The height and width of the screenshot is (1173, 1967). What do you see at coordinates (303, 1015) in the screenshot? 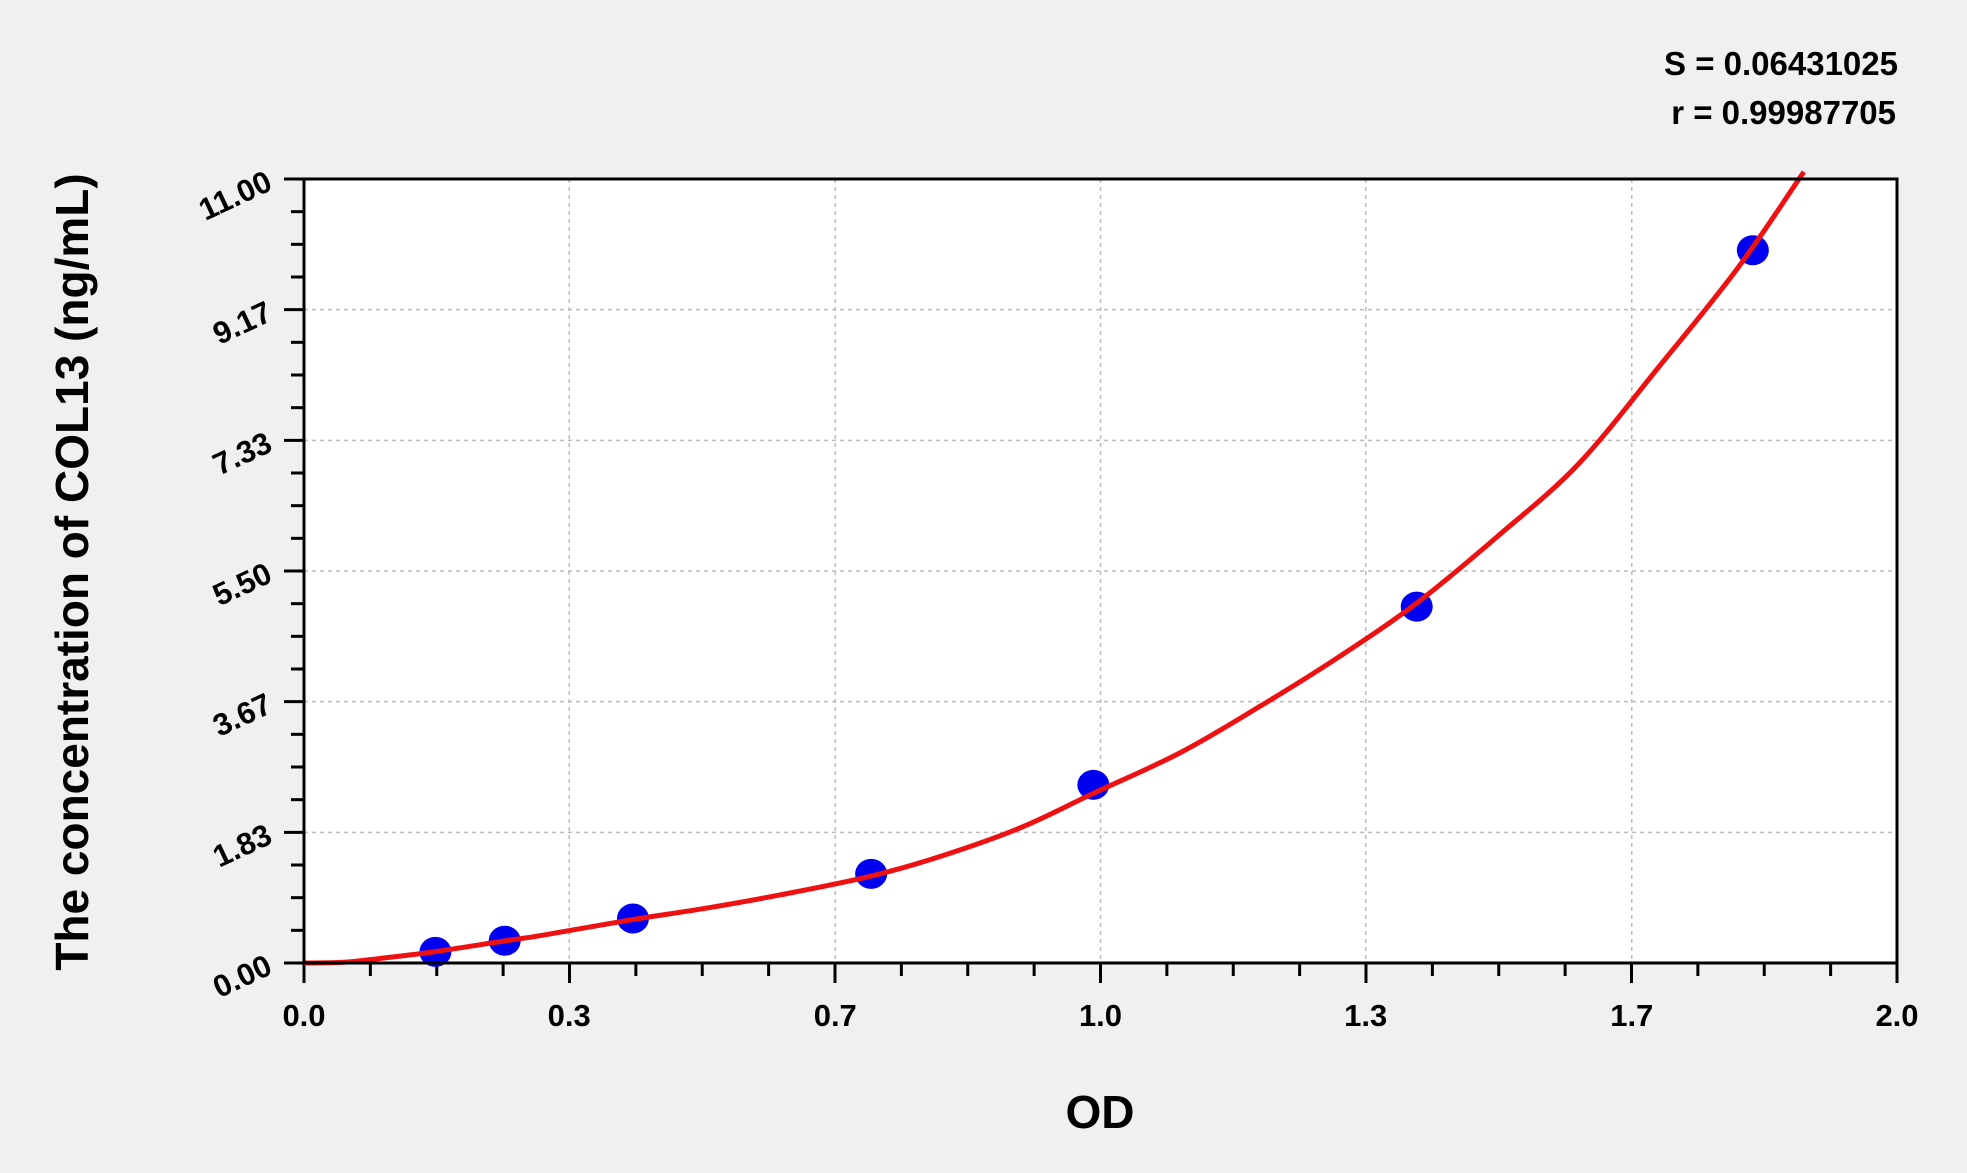
I see `x-tick-label: 0.0` at bounding box center [303, 1015].